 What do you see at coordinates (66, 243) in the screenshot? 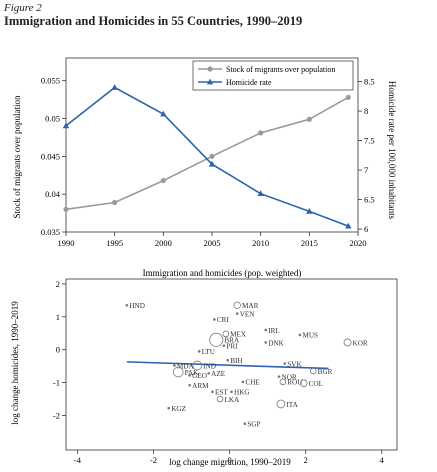
I see `top-x-tick-label: 1990` at bounding box center [66, 243].